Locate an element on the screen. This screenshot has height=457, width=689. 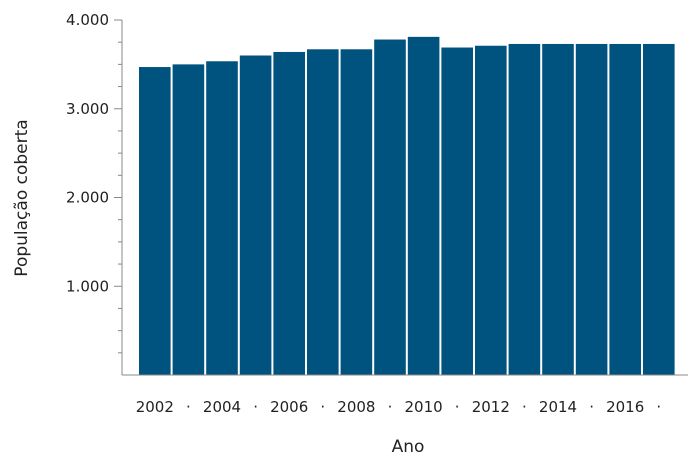
x-tick-label: 2008 is located at coordinates (356, 407).